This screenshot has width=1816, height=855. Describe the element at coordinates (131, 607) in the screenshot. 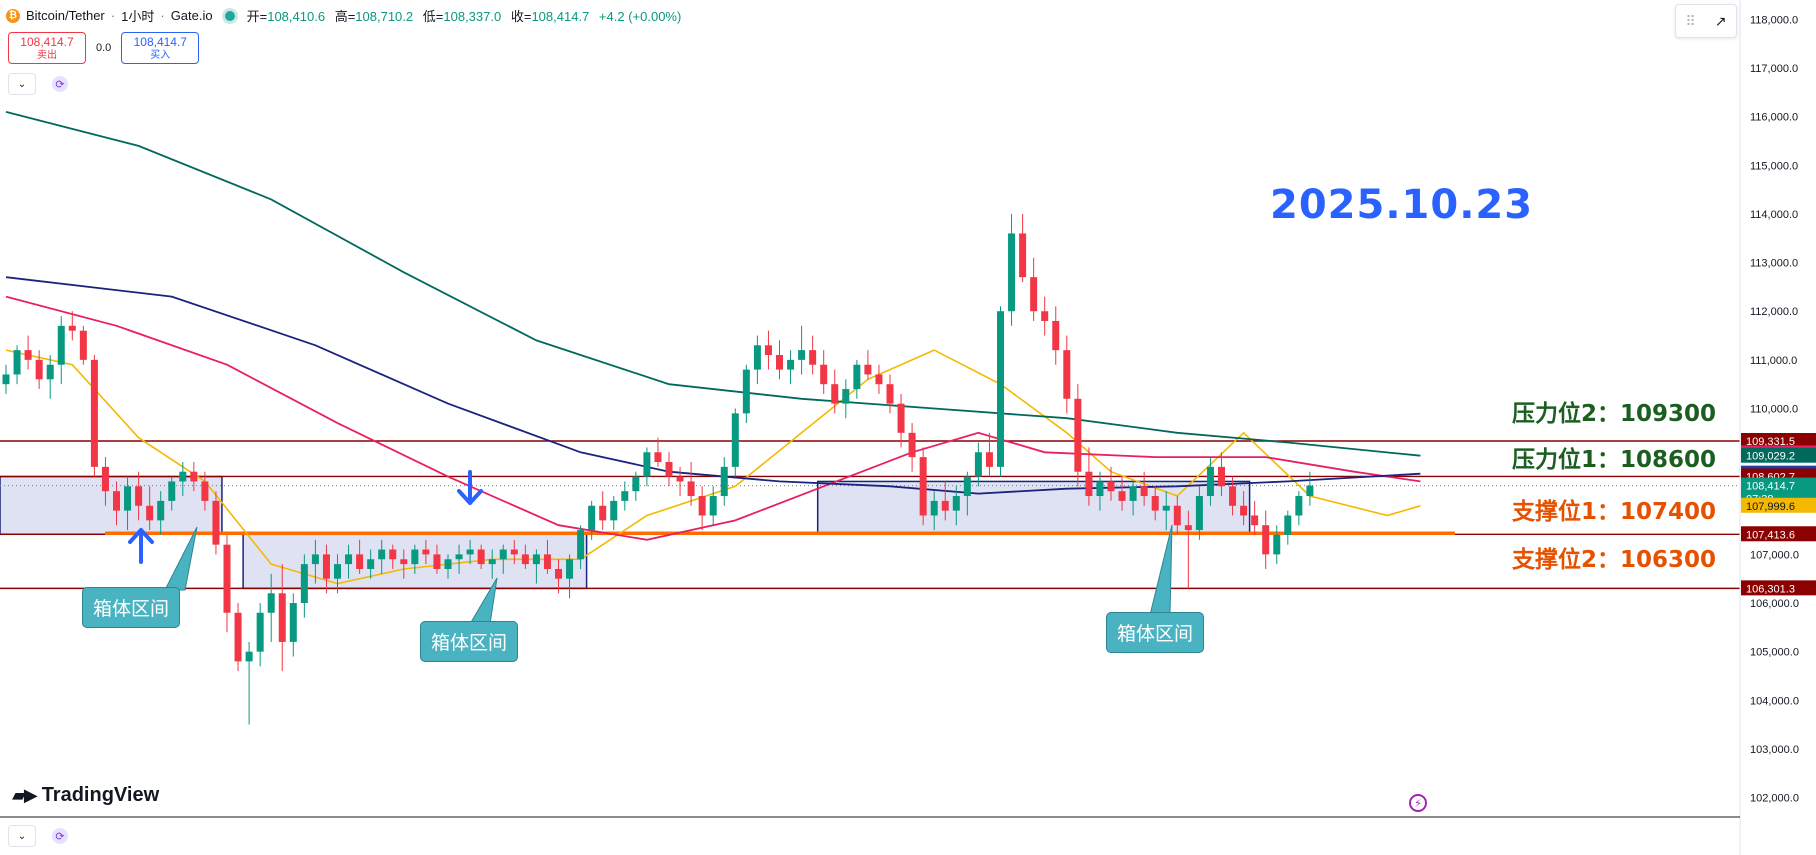

I see `box-callout-1: 箱体区间` at that location.